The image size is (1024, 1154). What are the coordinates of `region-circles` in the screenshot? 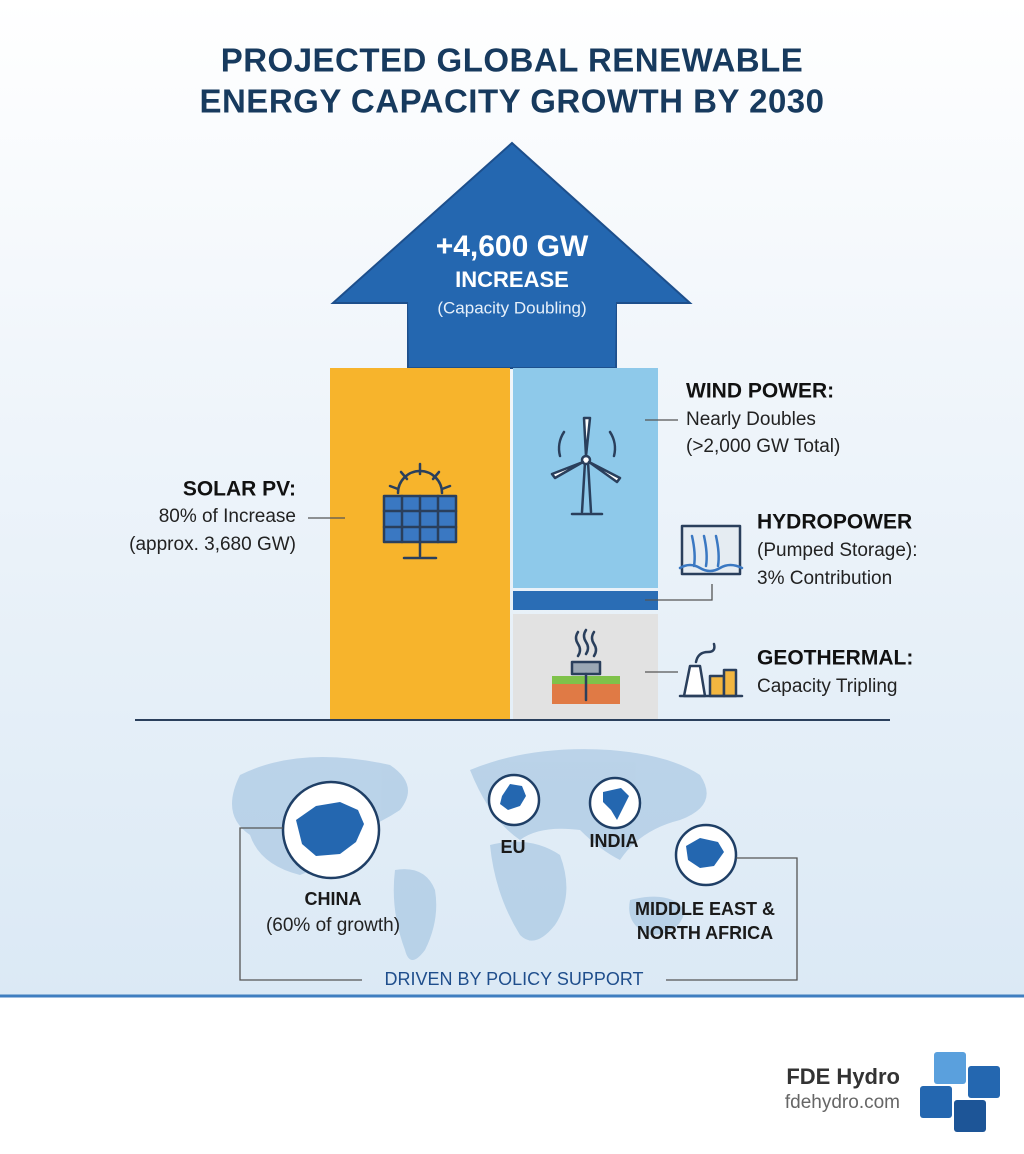 It's located at (509, 830).